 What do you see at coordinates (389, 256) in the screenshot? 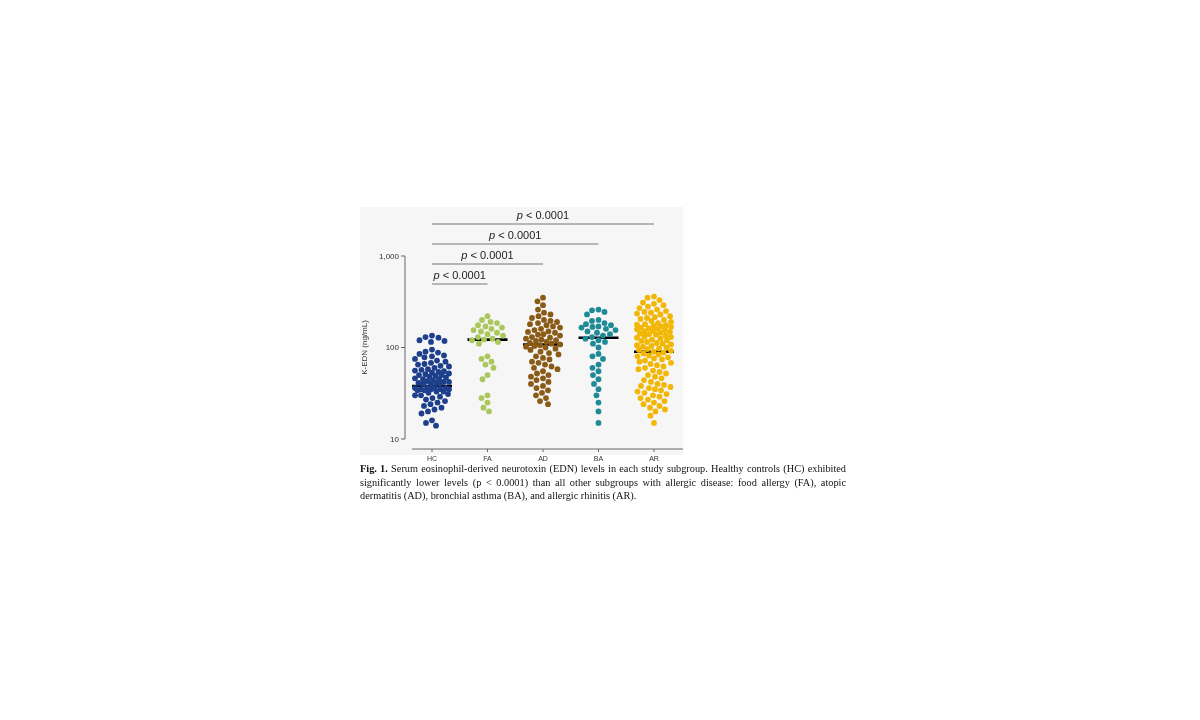
I see `y-tick-label: 1,000` at bounding box center [389, 256].